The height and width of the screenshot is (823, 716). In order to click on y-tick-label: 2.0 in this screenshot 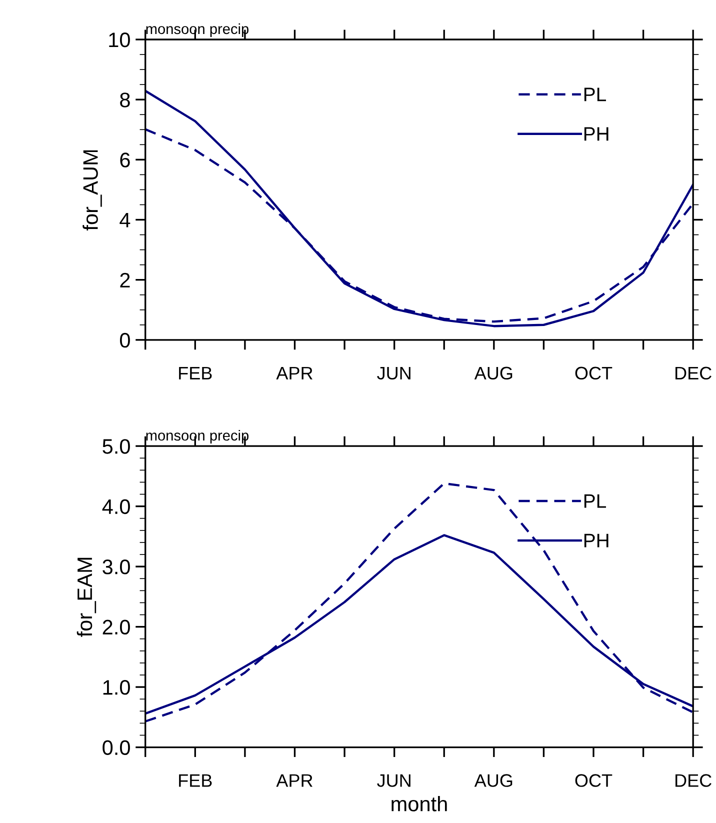, I will do `click(116, 627)`.